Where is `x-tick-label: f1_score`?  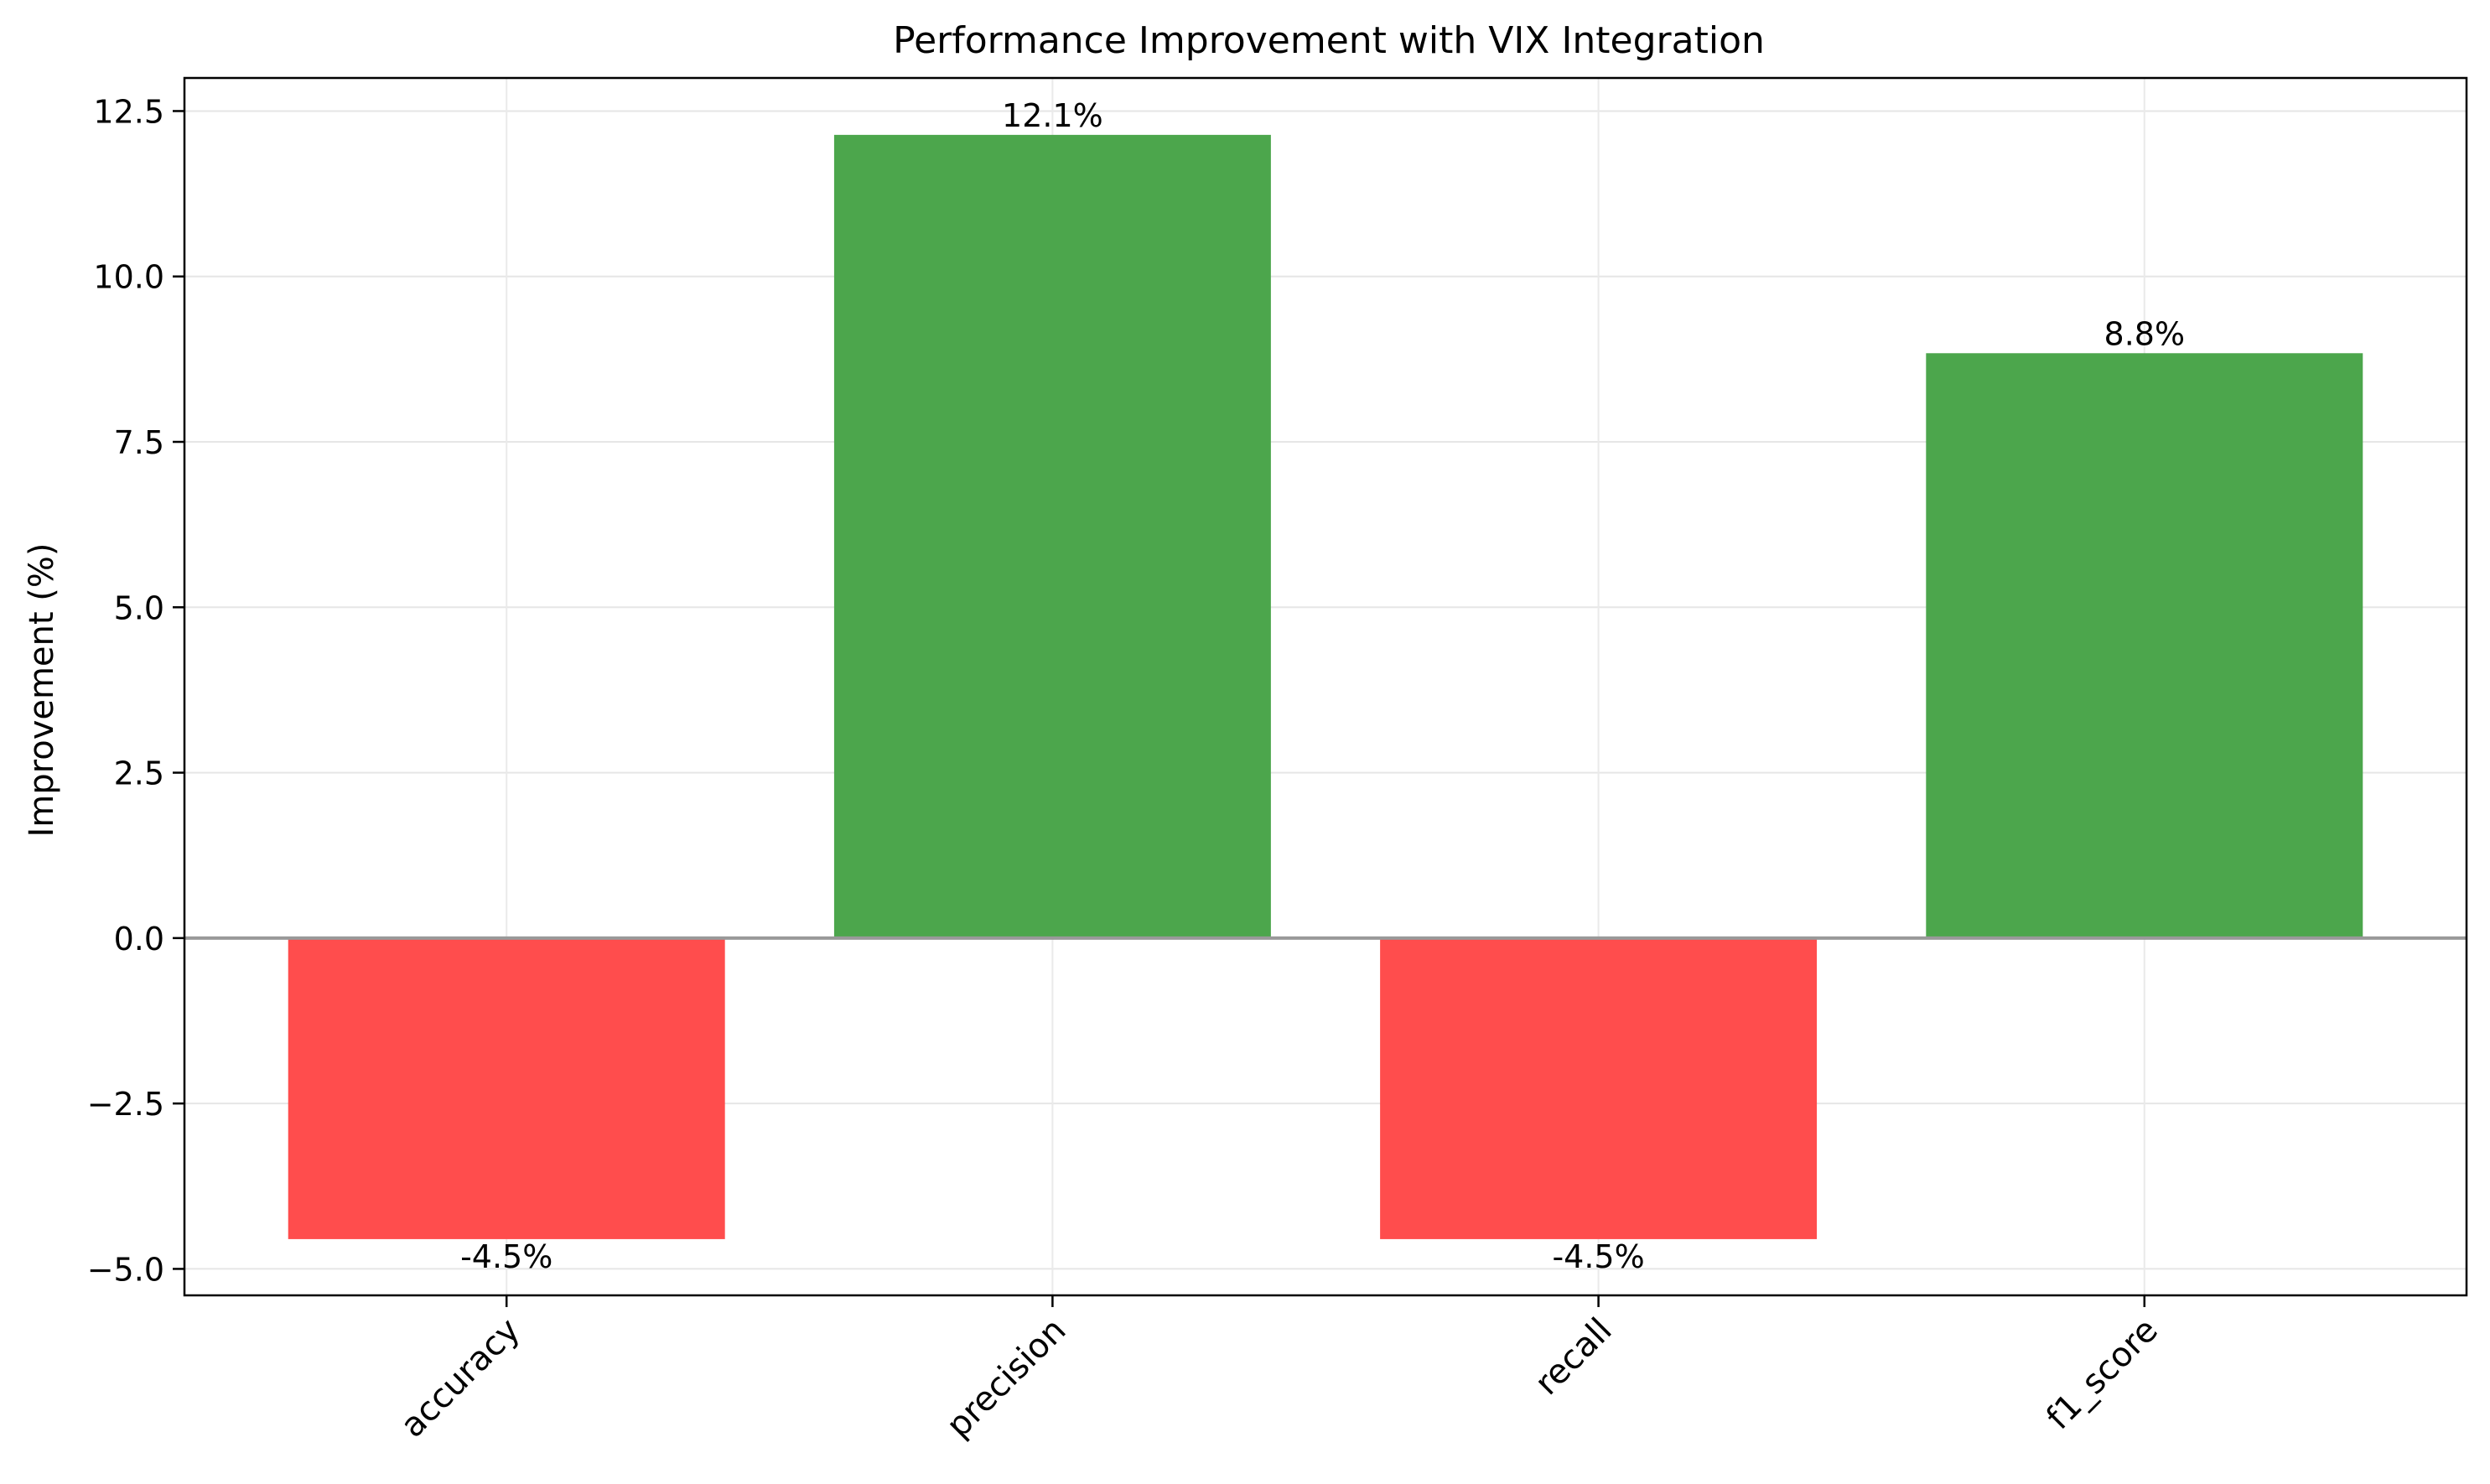 x-tick-label: f1_score is located at coordinates (2102, 1374).